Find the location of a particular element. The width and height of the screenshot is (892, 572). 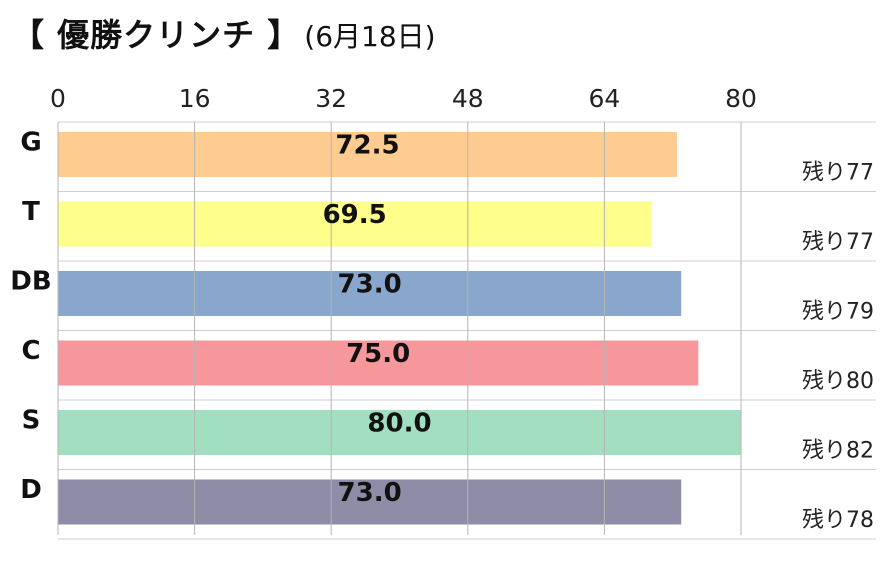

bar-g is located at coordinates (367, 154).